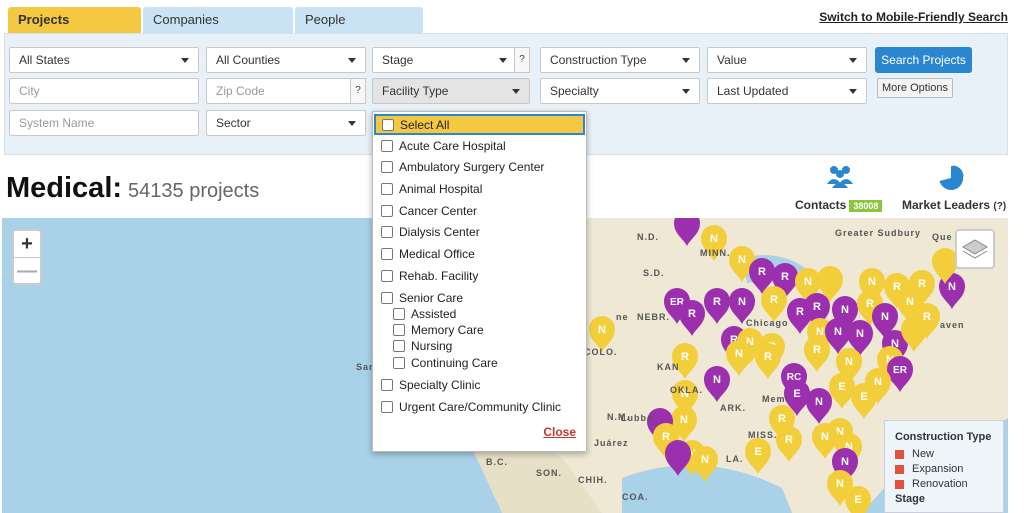 This screenshot has width=1024, height=513. I want to click on last-updated-select: Last Updated, so click(787, 91).